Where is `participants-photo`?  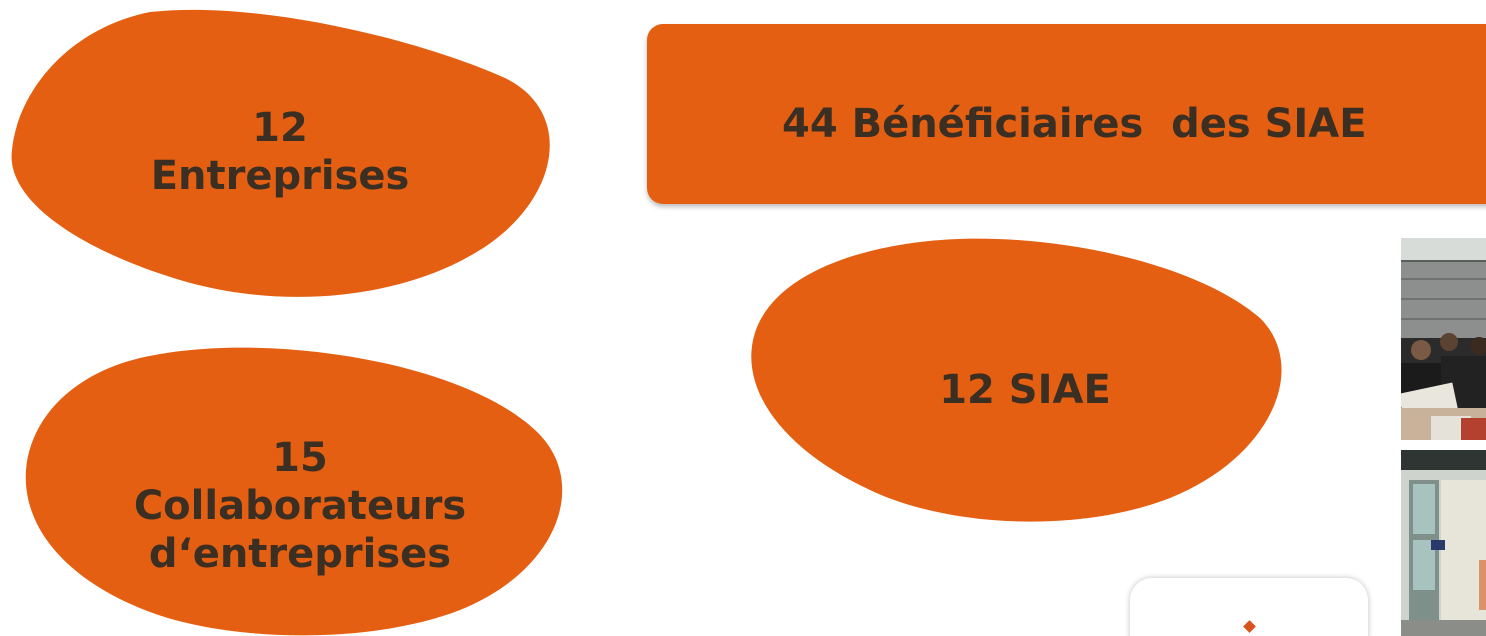
participants-photo is located at coordinates (1443, 339).